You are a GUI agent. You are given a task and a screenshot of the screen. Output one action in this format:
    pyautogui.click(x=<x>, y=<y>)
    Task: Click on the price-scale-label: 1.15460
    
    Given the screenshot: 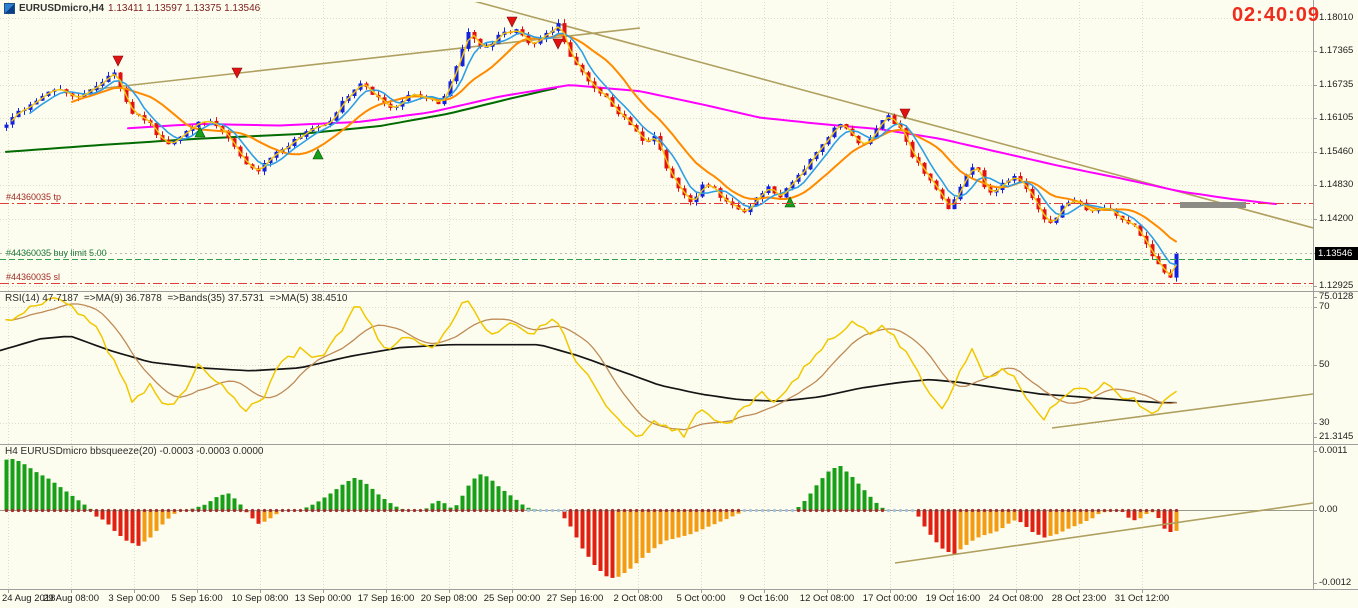 What is the action you would take?
    pyautogui.click(x=1336, y=151)
    